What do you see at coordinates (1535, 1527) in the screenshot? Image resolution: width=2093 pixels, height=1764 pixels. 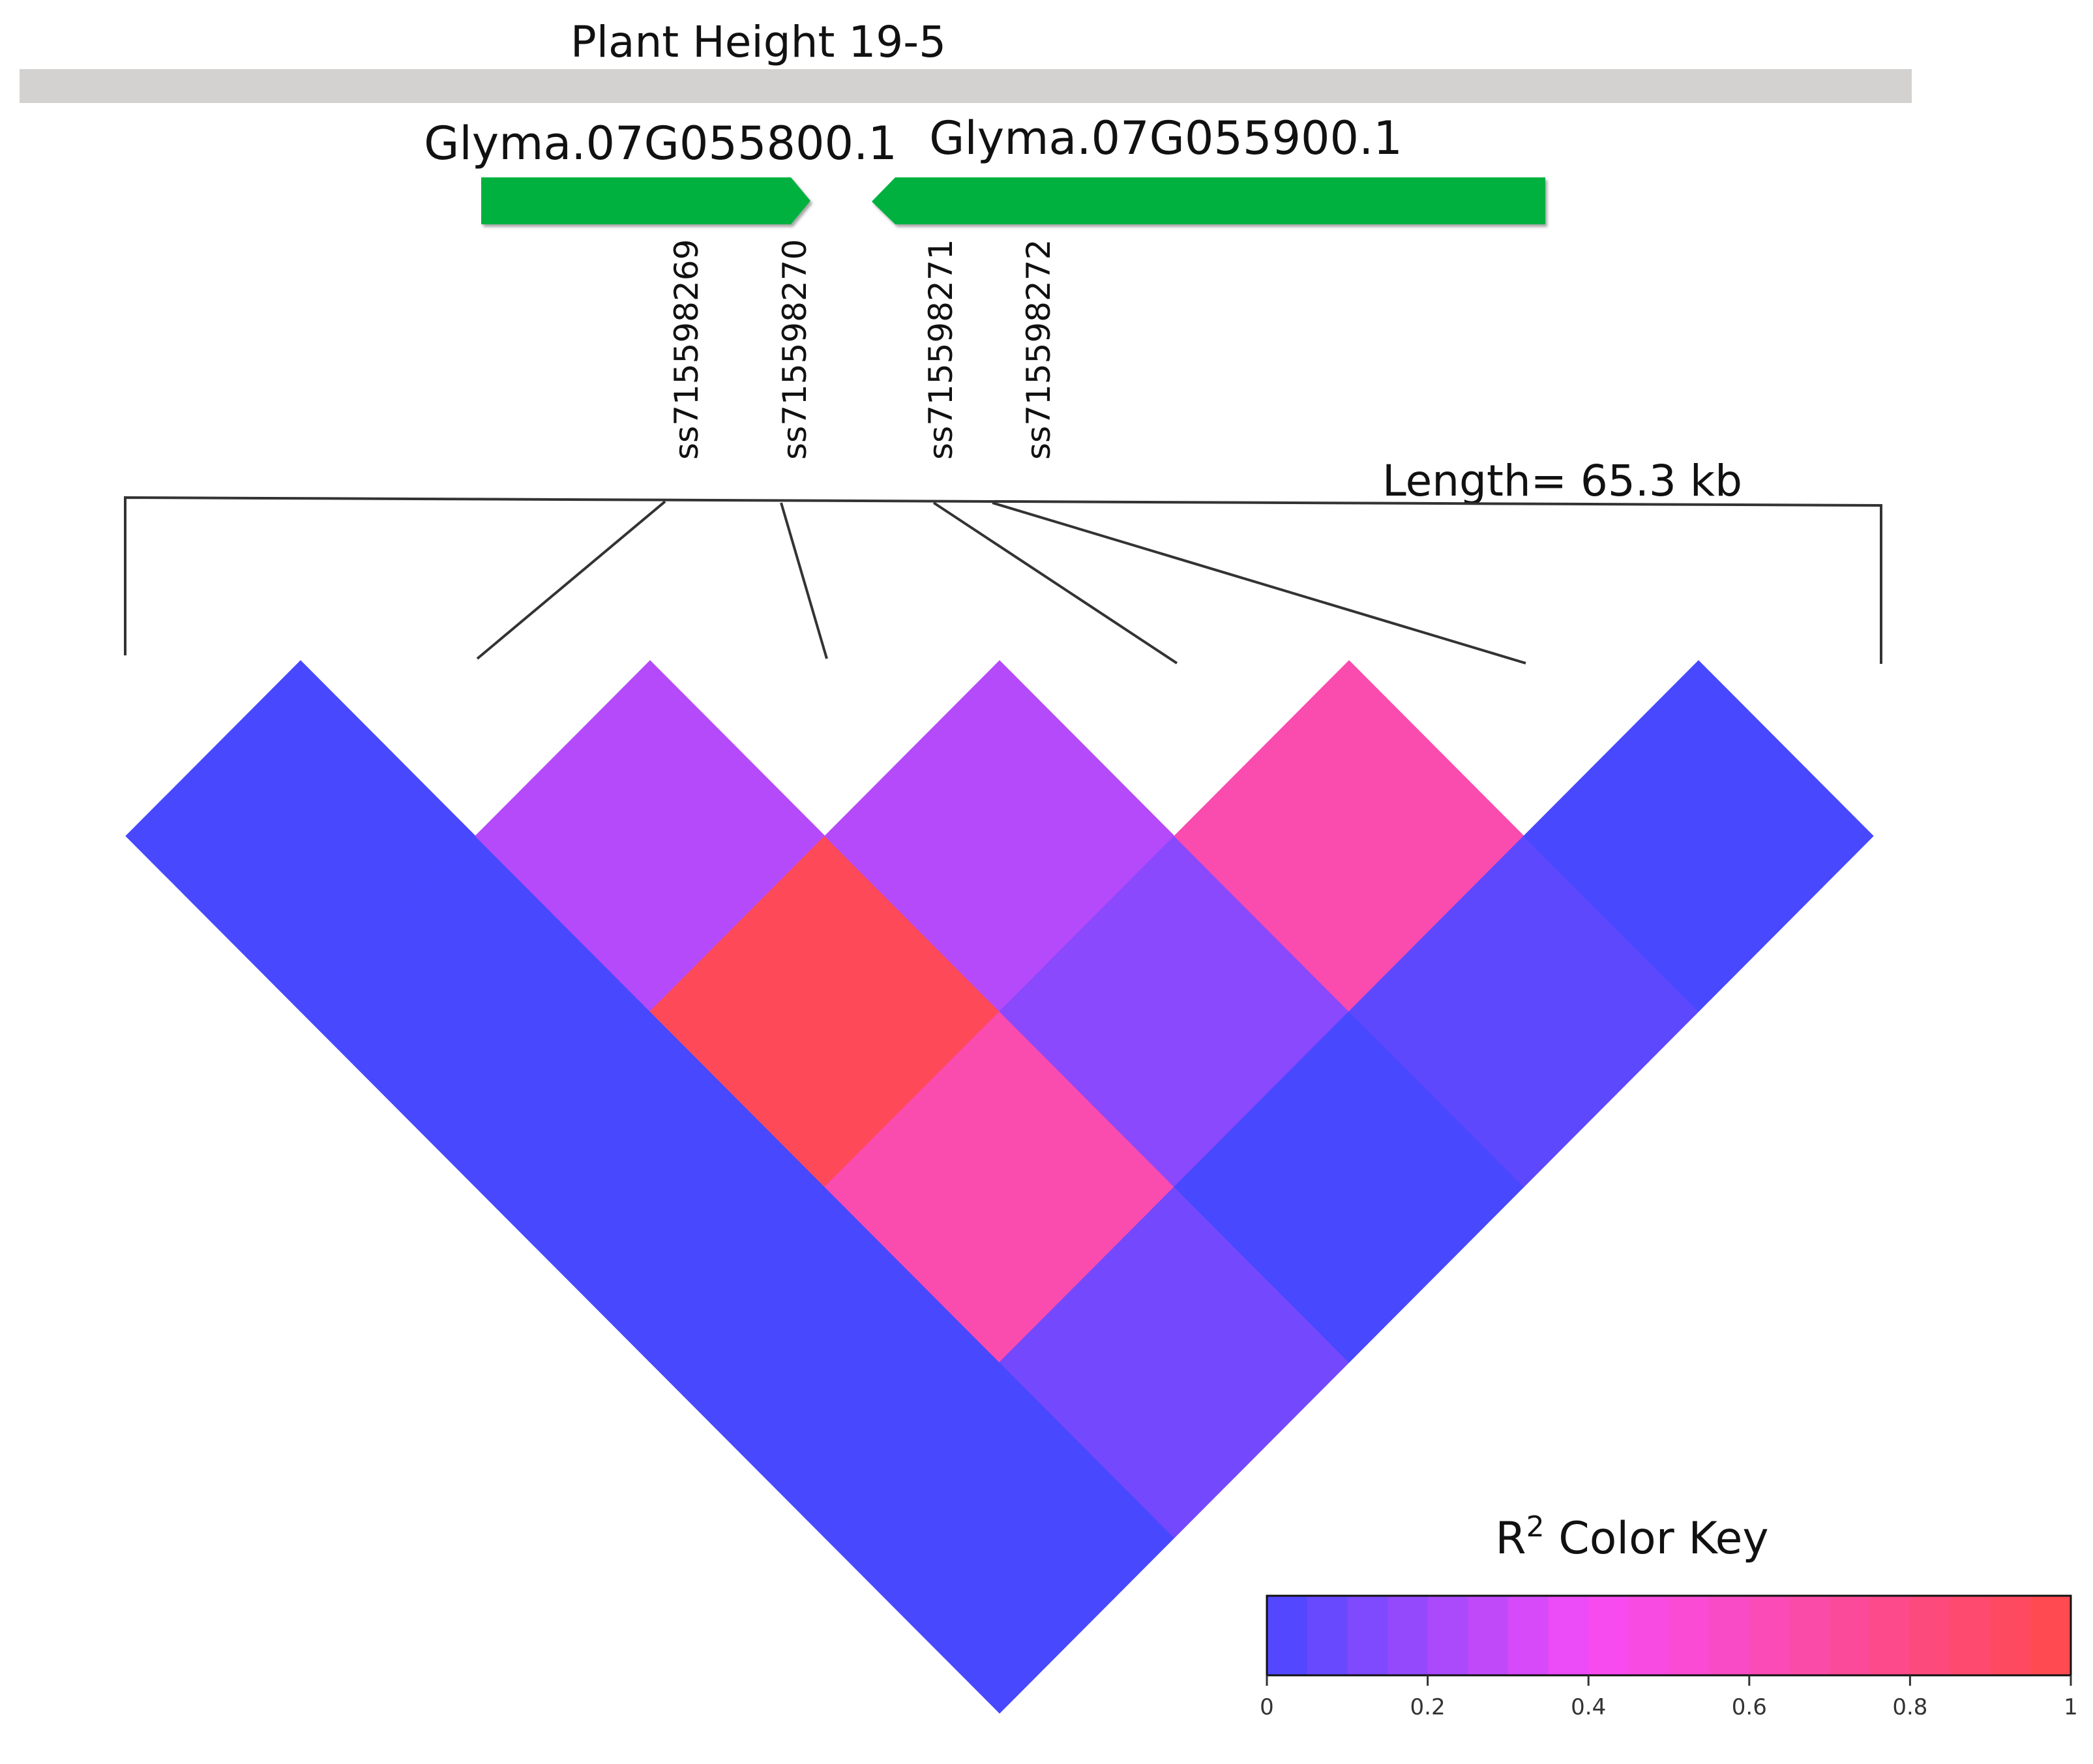 I see `color-key-title-superscript: 2` at bounding box center [1535, 1527].